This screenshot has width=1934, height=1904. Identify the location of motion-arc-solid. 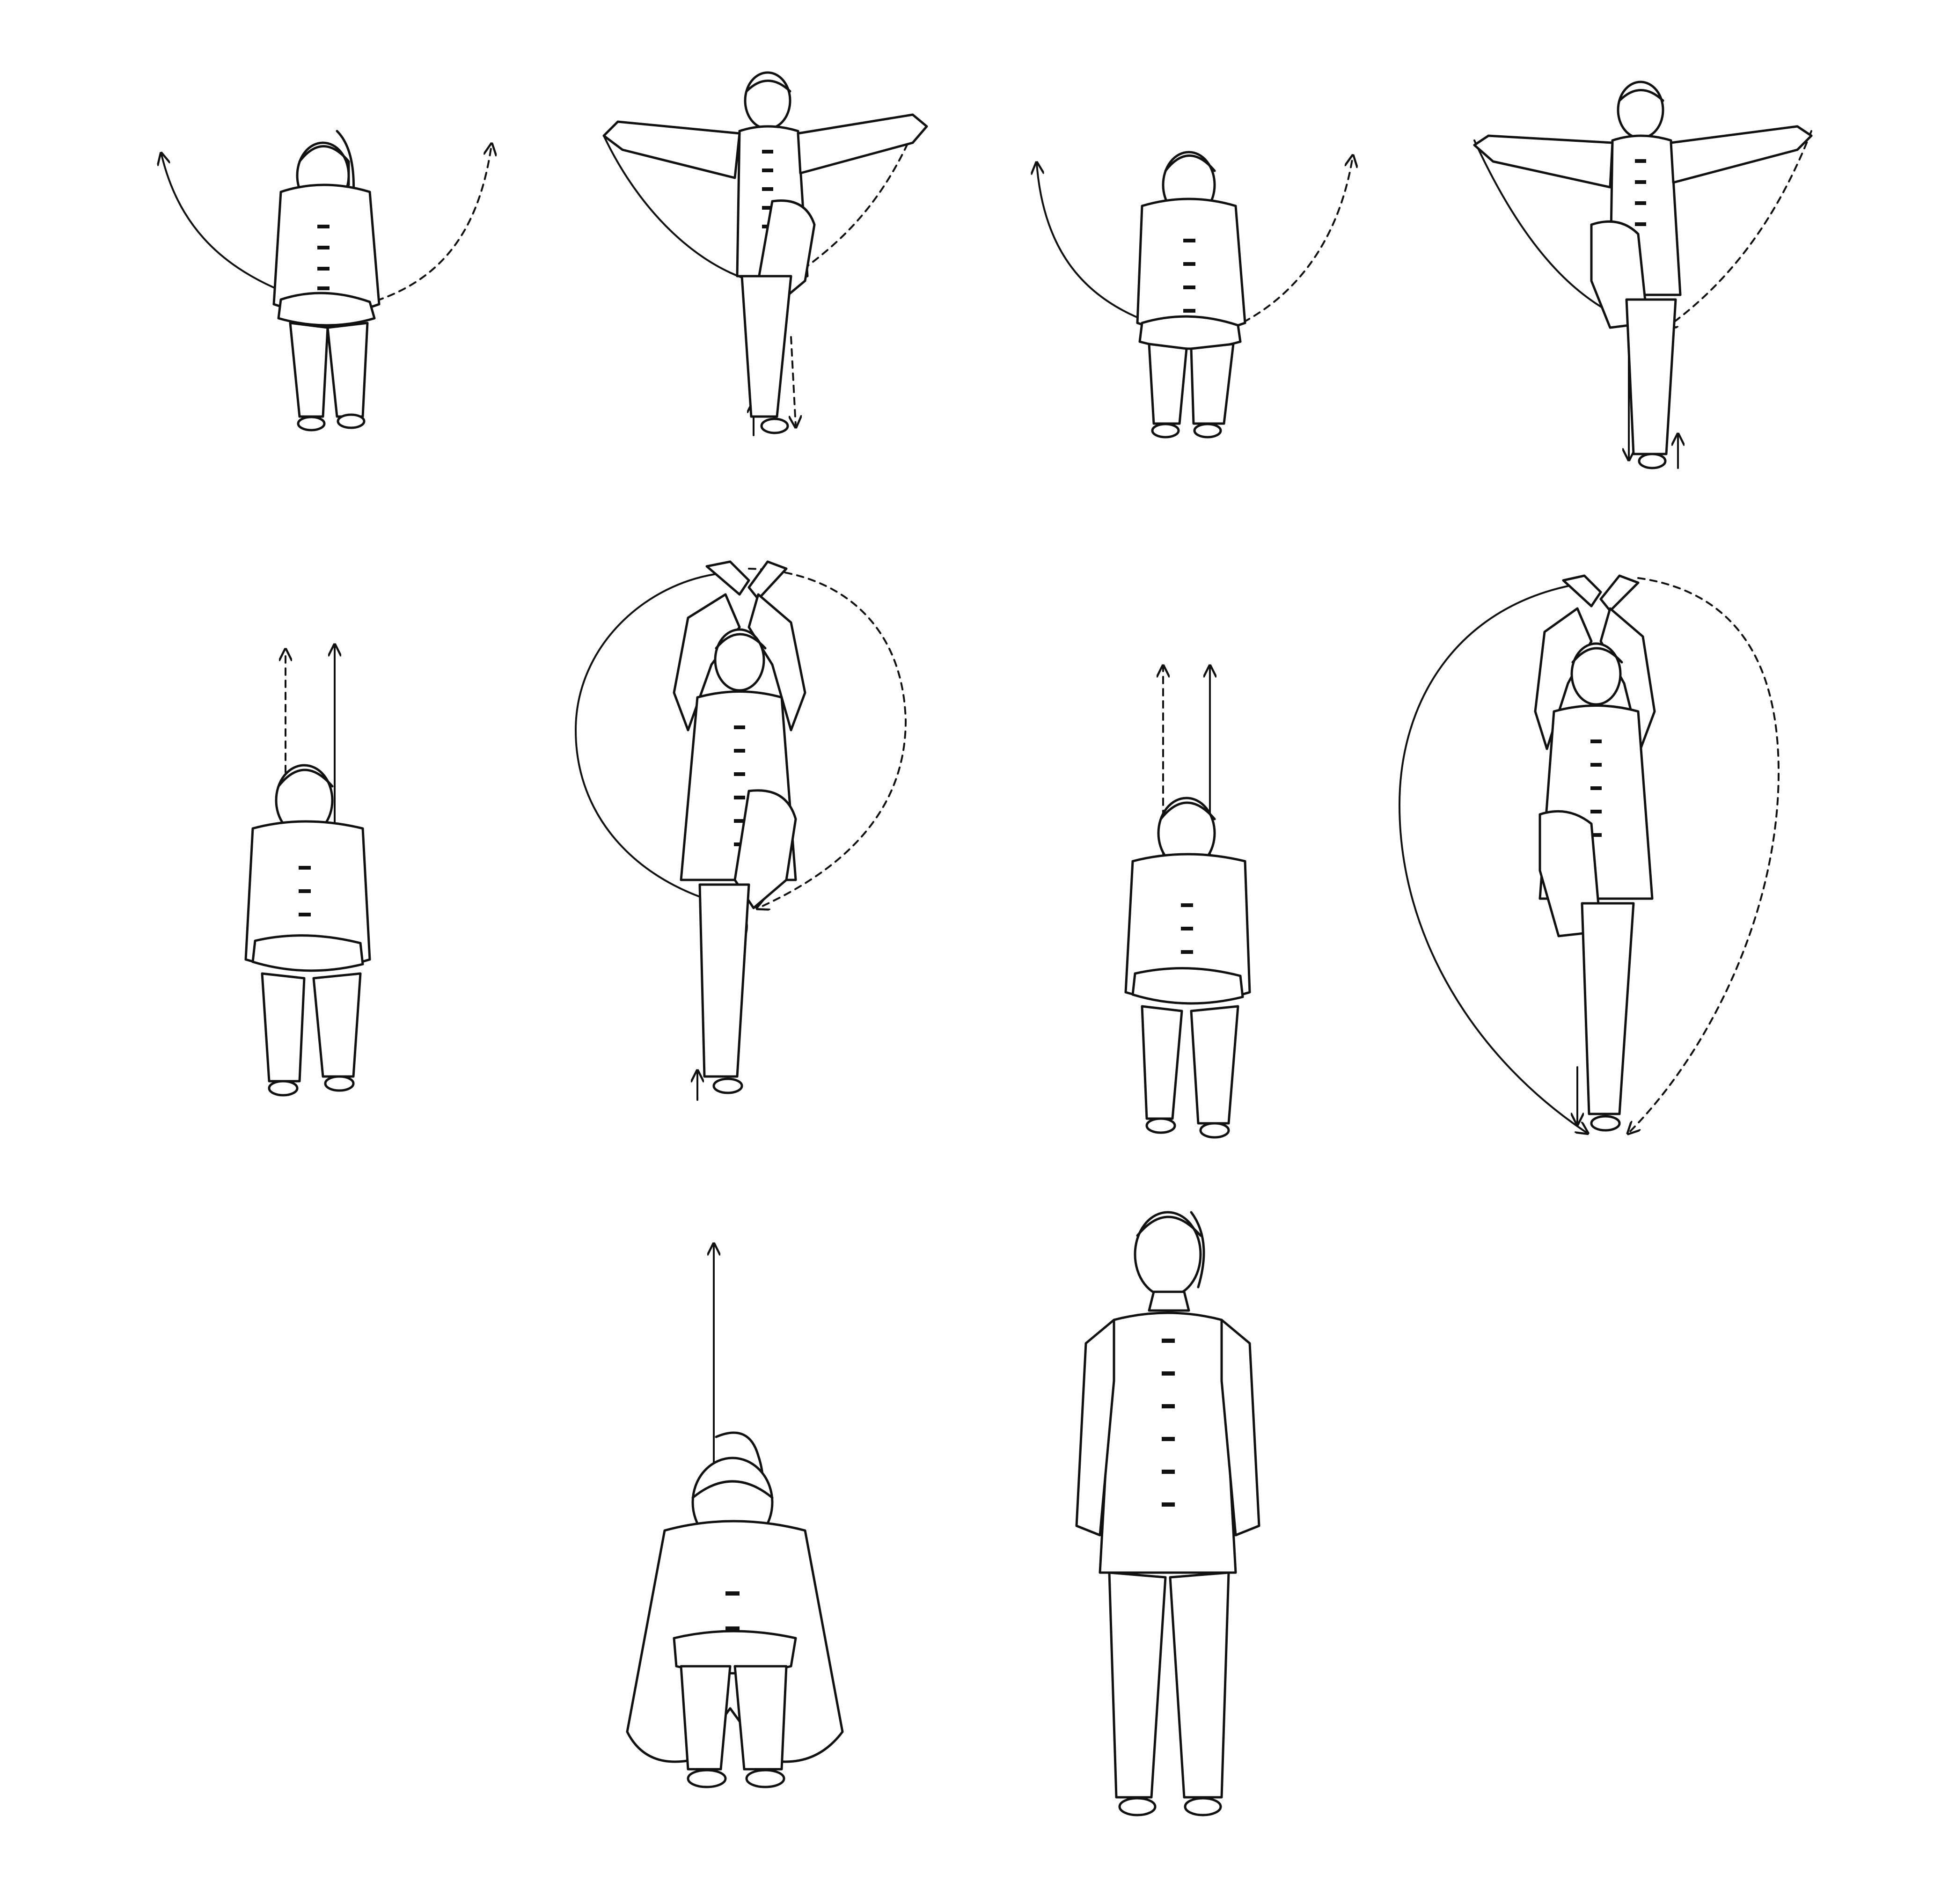
(1095, 244).